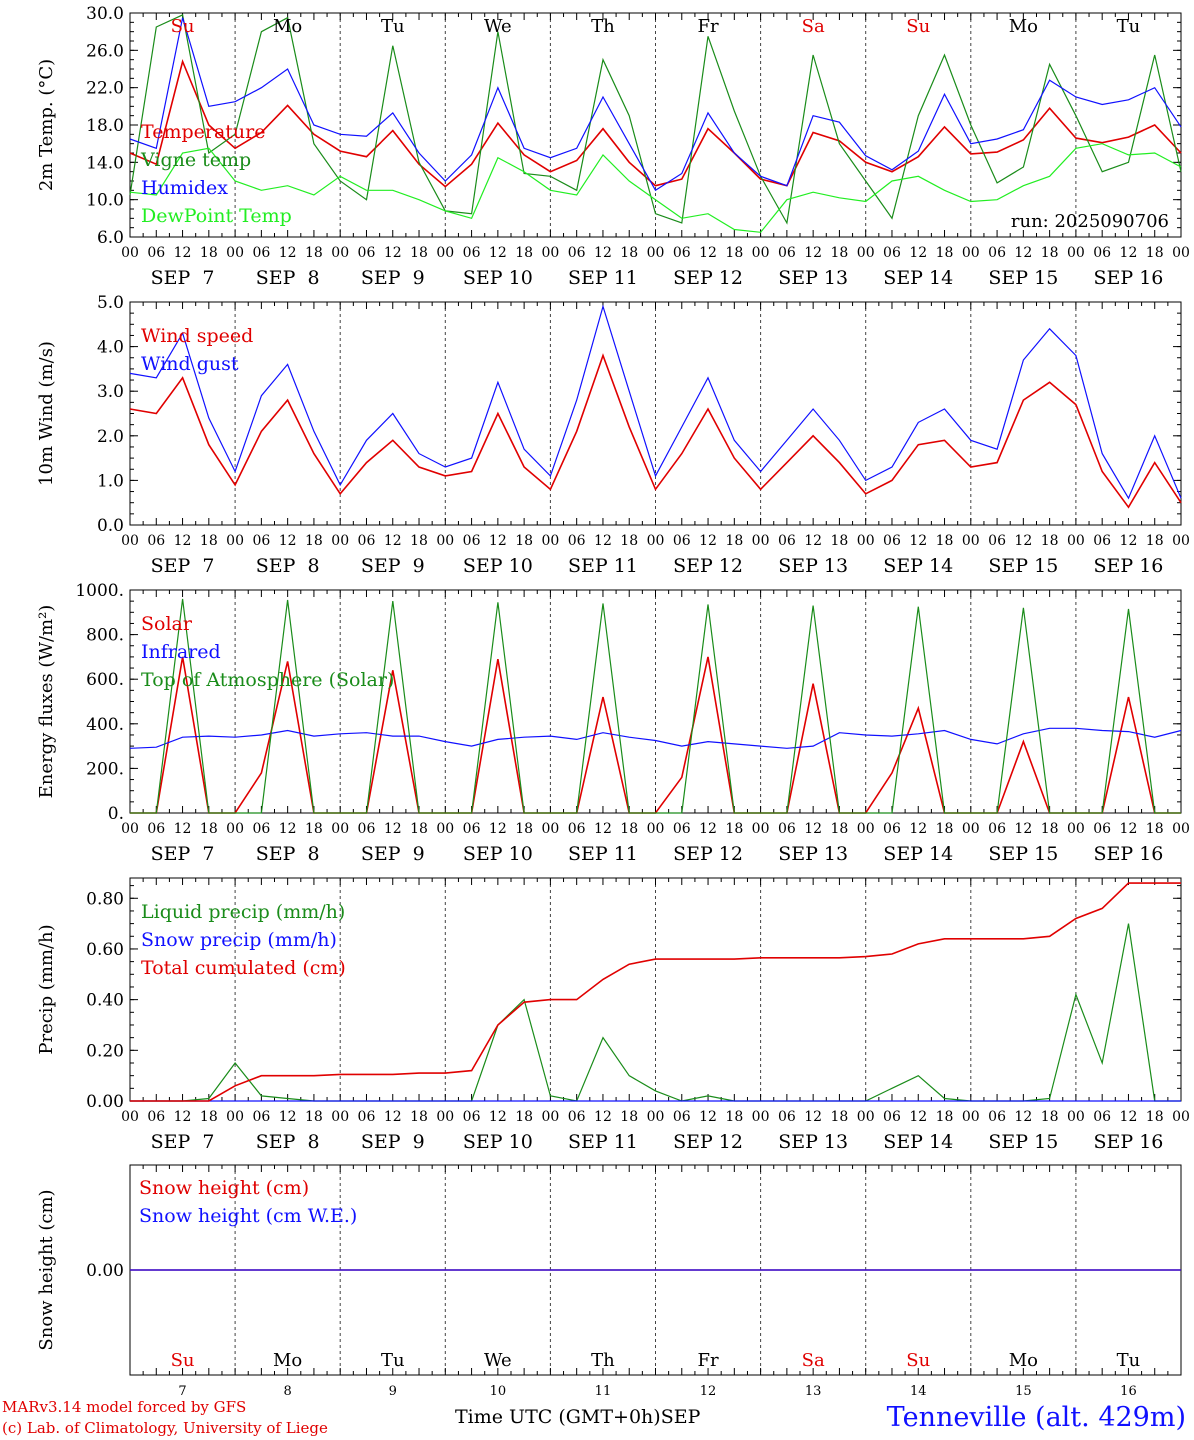 The height and width of the screenshot is (1440, 1194). What do you see at coordinates (267, 680) in the screenshot?
I see `legend-entry: Top of Atmosphere (Solar)` at bounding box center [267, 680].